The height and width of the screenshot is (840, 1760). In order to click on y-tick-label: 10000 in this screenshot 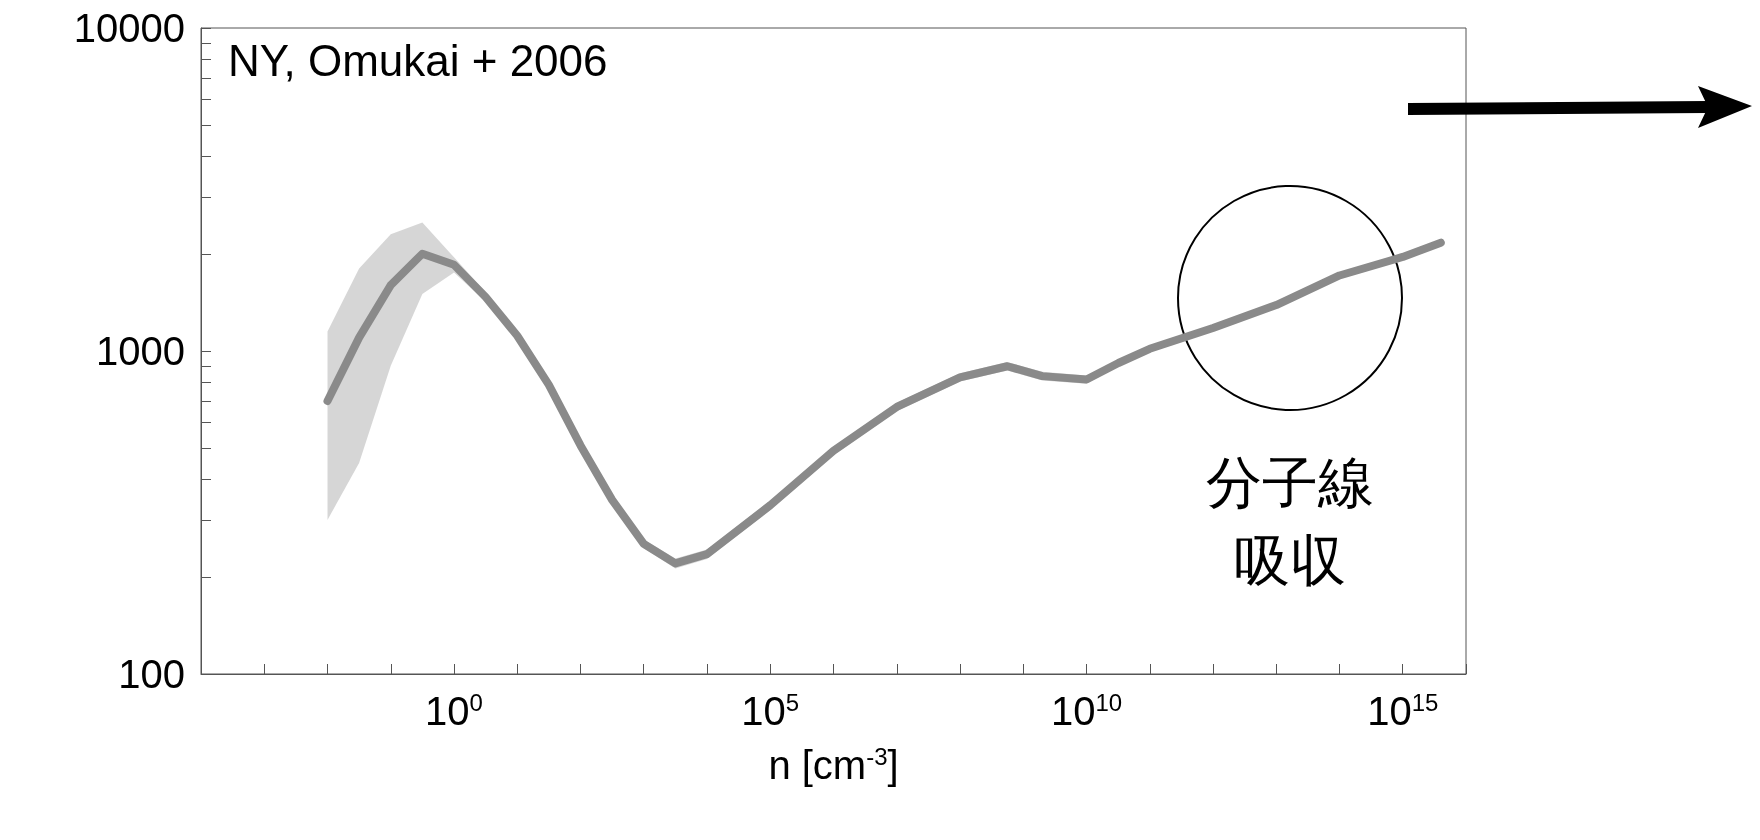, I will do `click(129, 28)`.